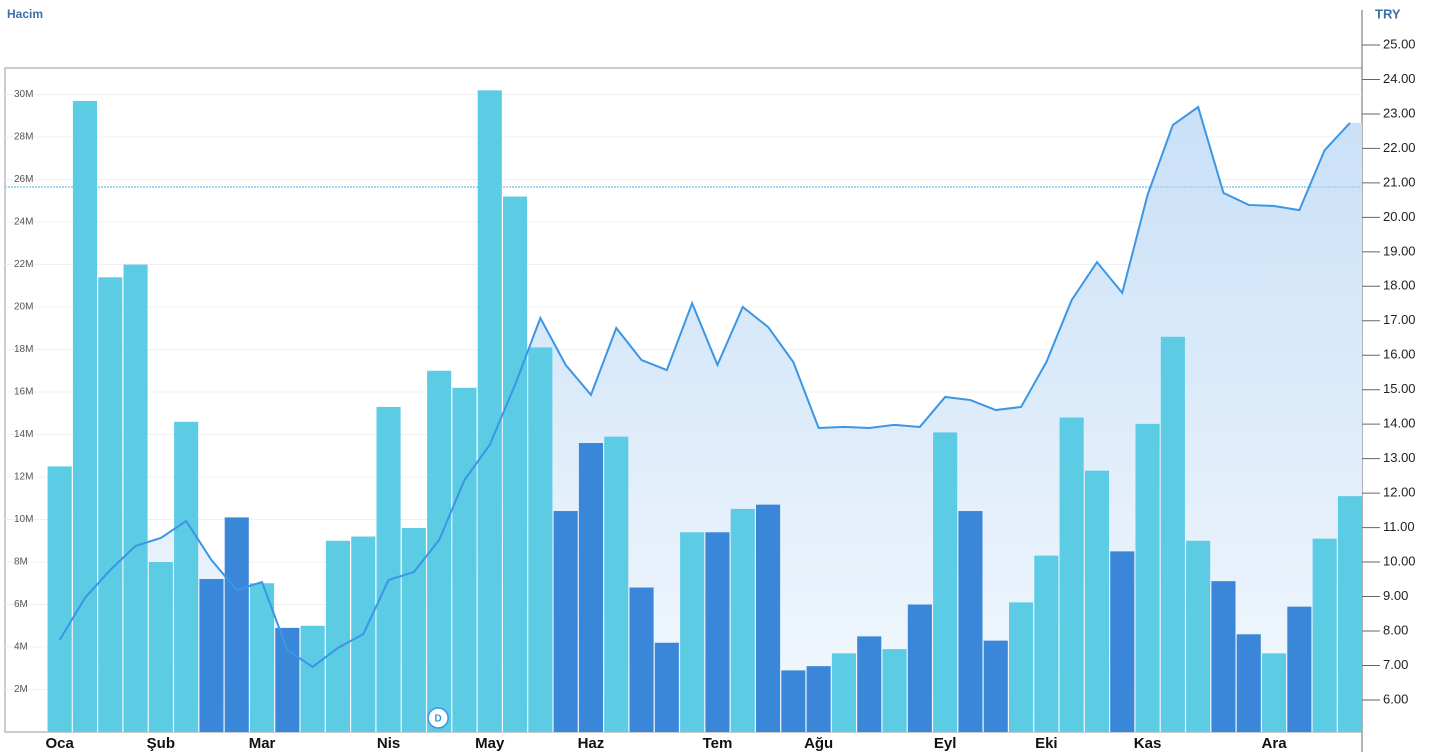  What do you see at coordinates (1399, 78) in the screenshot?
I see `y2-tick-label: 24.00` at bounding box center [1399, 78].